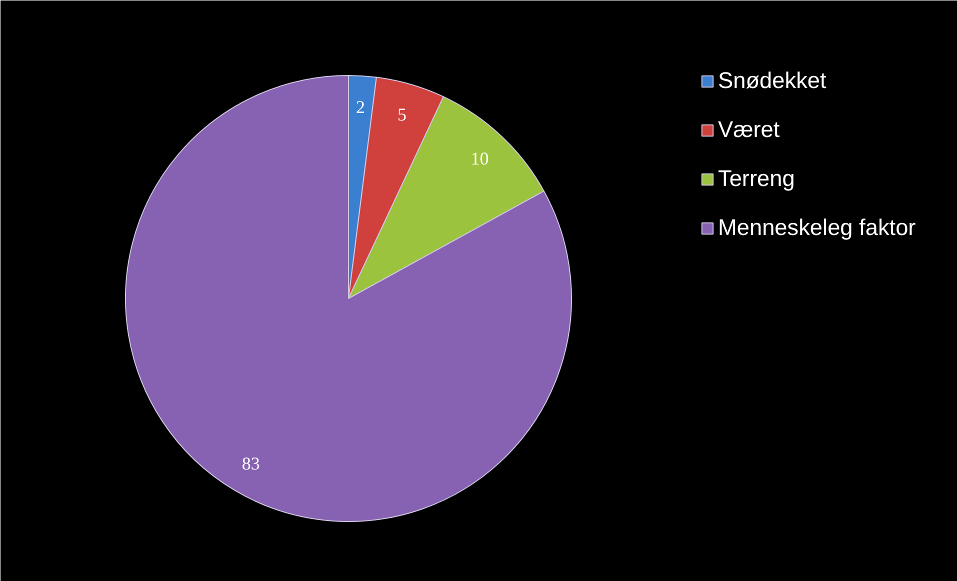 The height and width of the screenshot is (581, 957). What do you see at coordinates (772, 80) in the screenshot?
I see `legend-label: Snødekket` at bounding box center [772, 80].